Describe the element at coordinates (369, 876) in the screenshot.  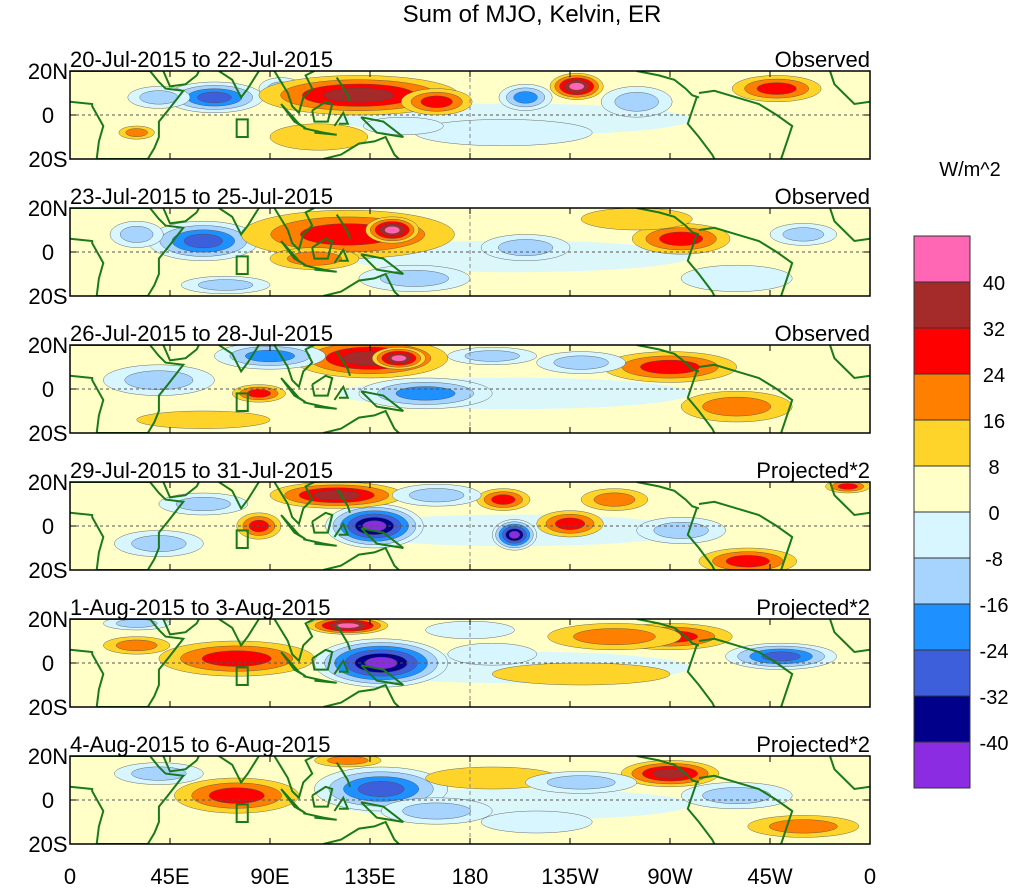
I see `x-tick-label: 135E` at that location.